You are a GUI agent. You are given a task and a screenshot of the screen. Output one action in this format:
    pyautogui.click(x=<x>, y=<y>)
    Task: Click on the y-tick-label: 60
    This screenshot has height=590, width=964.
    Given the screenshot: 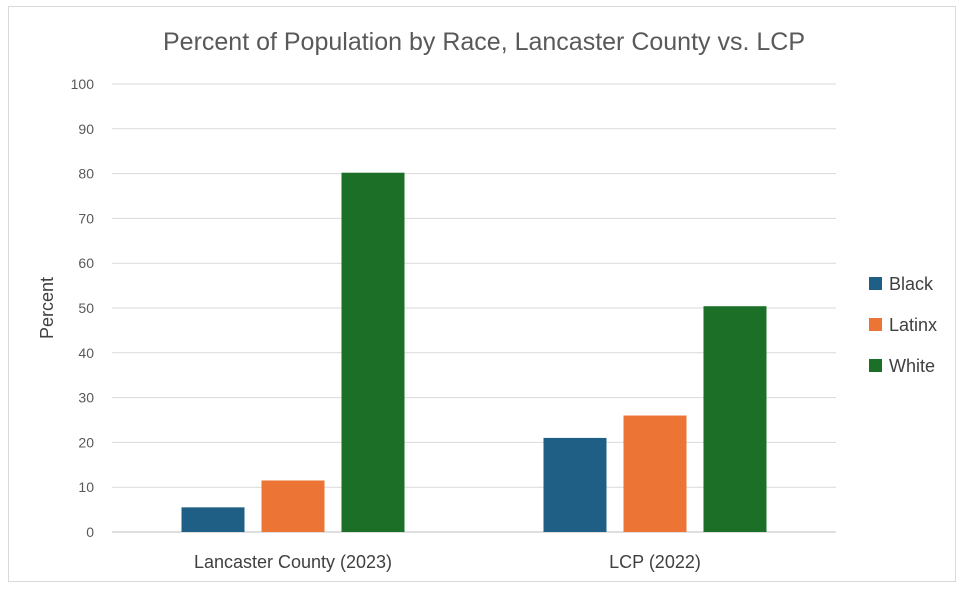 What is the action you would take?
    pyautogui.click(x=86, y=263)
    